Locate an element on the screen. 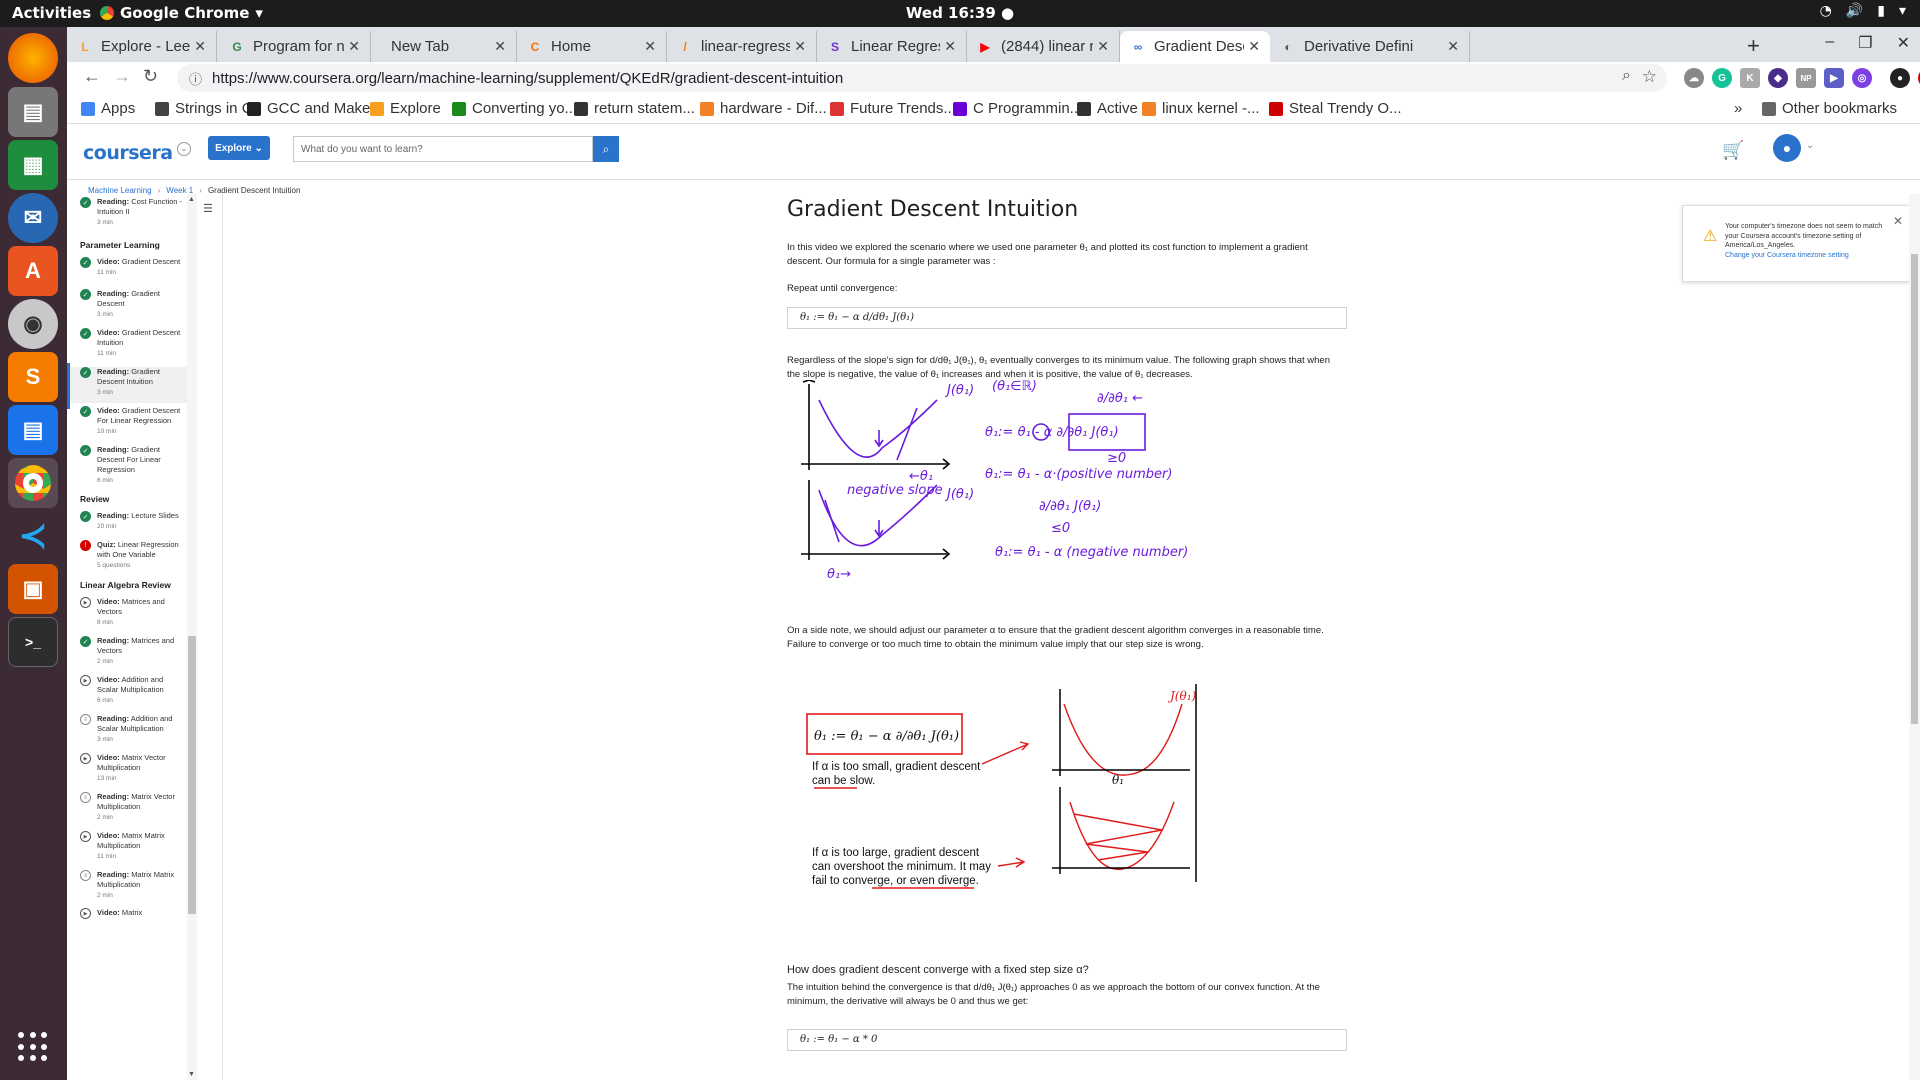 This screenshot has height=1080, width=1920. new-tab-button: + is located at coordinates (1753, 45).